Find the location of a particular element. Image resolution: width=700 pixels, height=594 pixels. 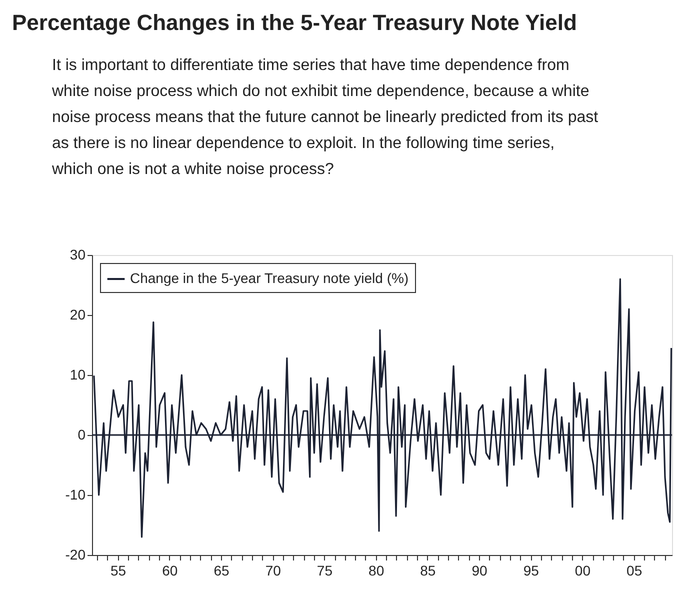

y-tick-label: 10 is located at coordinates (78, 374).